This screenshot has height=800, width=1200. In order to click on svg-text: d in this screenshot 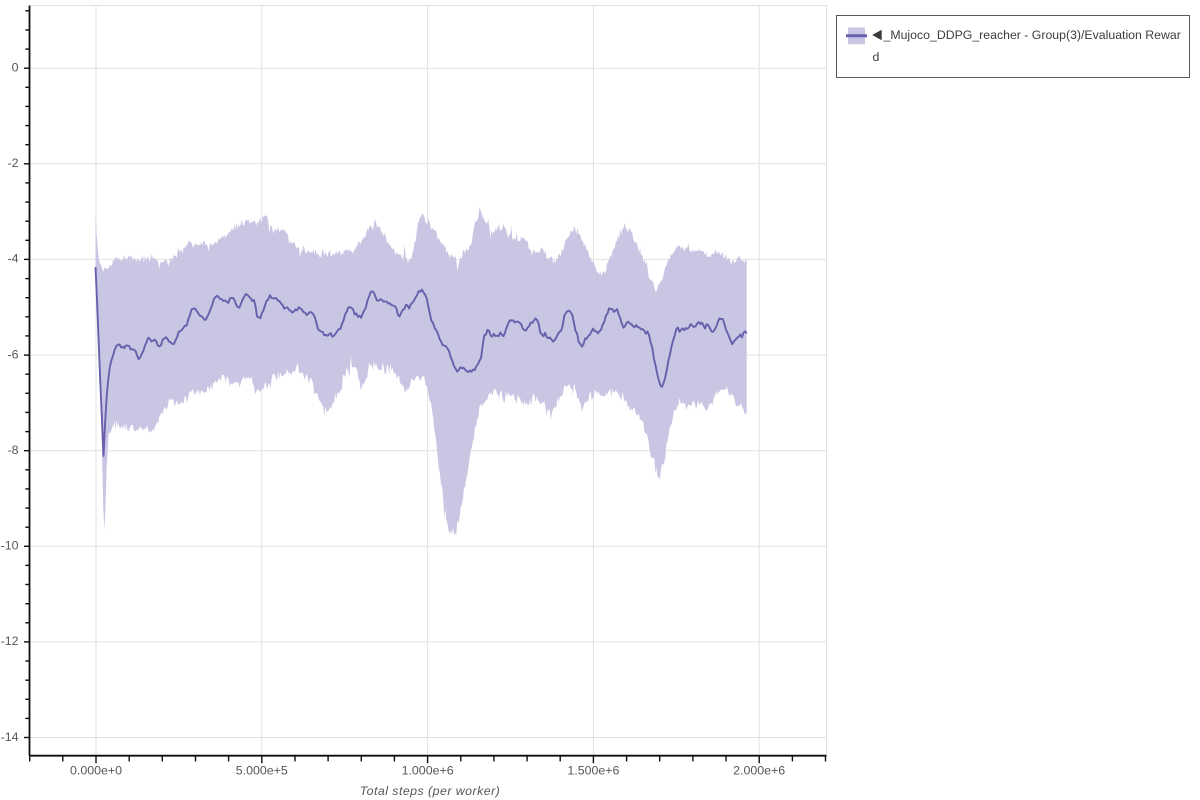, I will do `click(876, 57)`.